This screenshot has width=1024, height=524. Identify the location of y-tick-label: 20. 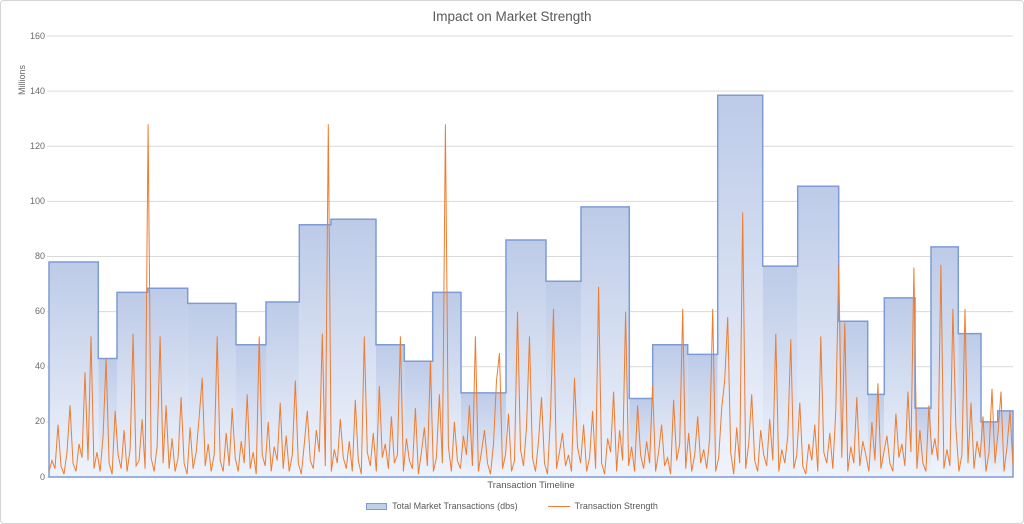
(39, 421).